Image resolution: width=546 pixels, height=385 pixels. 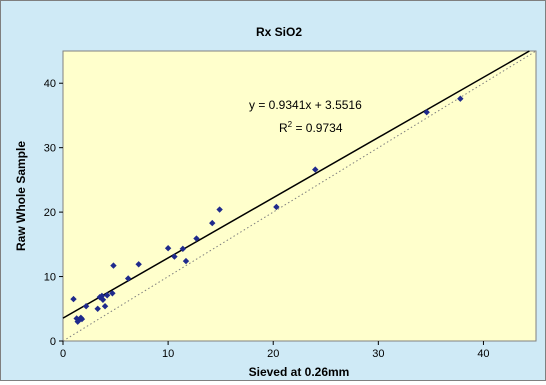 What do you see at coordinates (279, 32) in the screenshot?
I see `chart-title: Rx SiO2` at bounding box center [279, 32].